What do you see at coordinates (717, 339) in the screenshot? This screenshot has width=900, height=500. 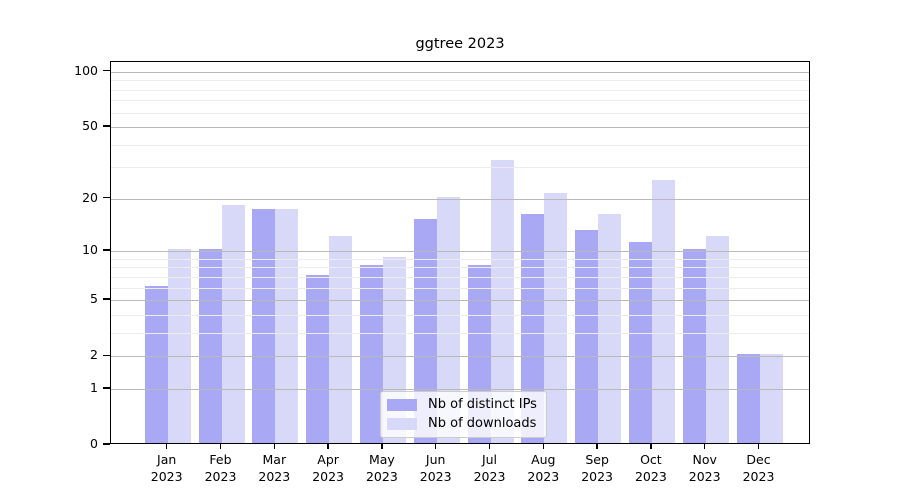 I see `bar-nov-downloads` at bounding box center [717, 339].